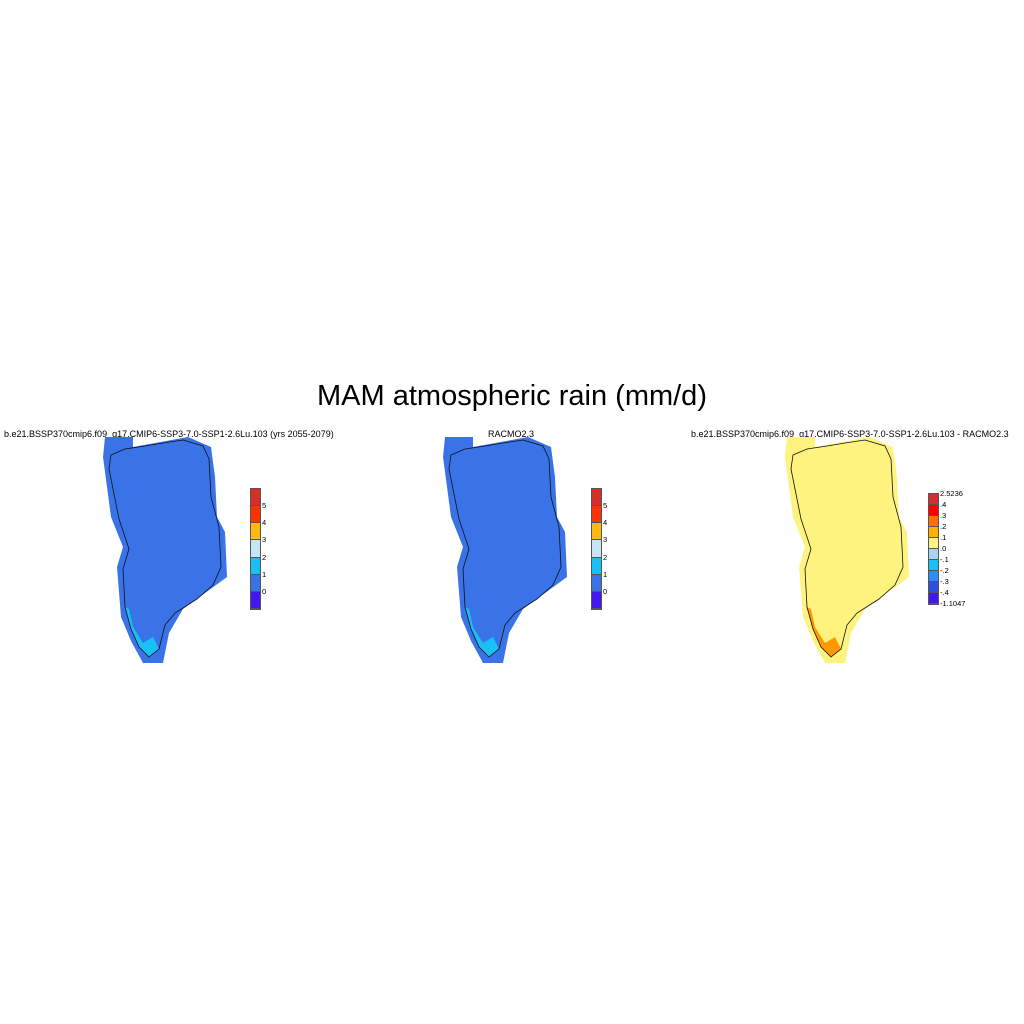 The width and height of the screenshot is (1024, 1024). What do you see at coordinates (953, 603) in the screenshot?
I see `colorbar-label: -1.1047` at bounding box center [953, 603].